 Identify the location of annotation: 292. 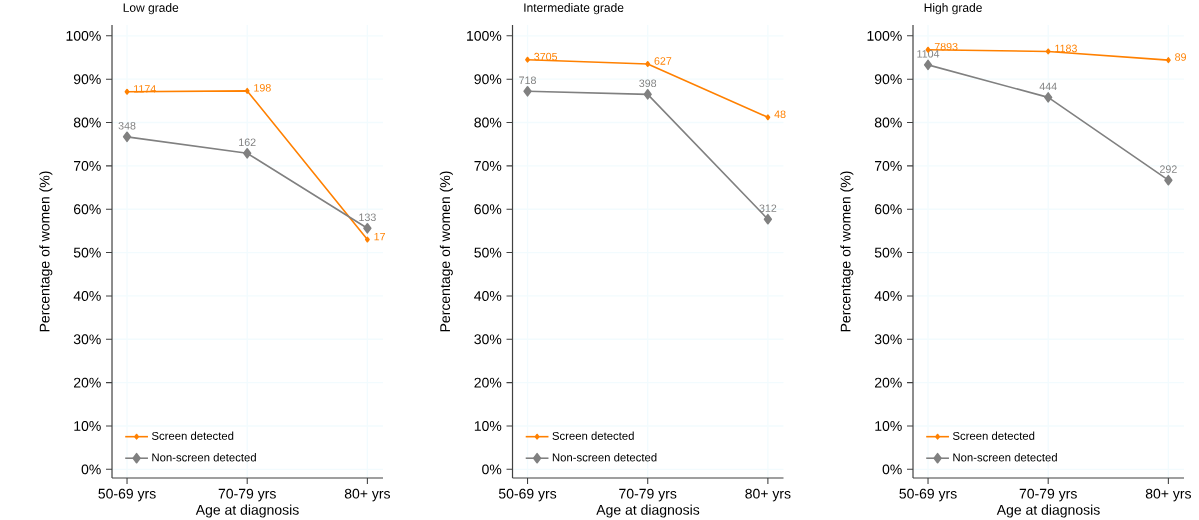
(1168, 169).